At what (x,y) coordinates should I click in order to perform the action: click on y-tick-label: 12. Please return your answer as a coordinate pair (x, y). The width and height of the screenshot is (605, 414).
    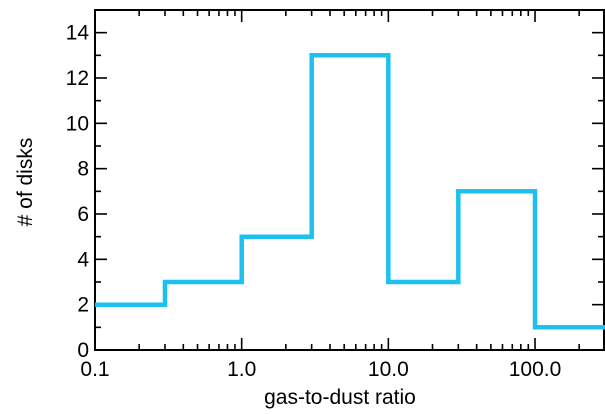
    Looking at the image, I should click on (77, 78).